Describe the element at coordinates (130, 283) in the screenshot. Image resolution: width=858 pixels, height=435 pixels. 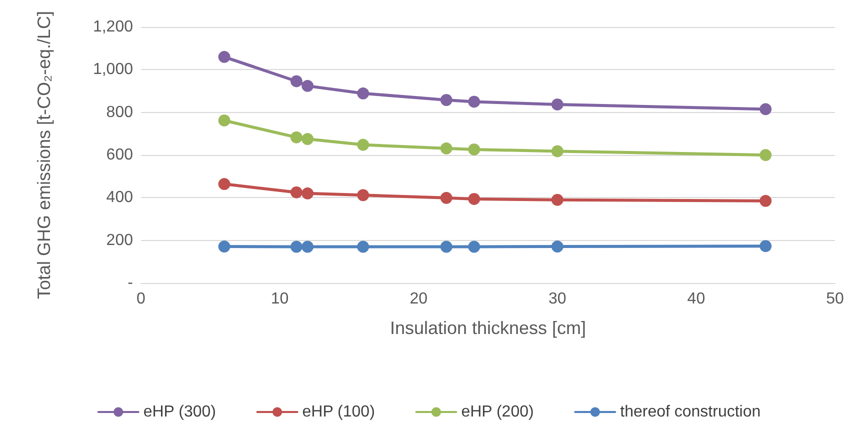
I see `y-tick-label: -` at that location.